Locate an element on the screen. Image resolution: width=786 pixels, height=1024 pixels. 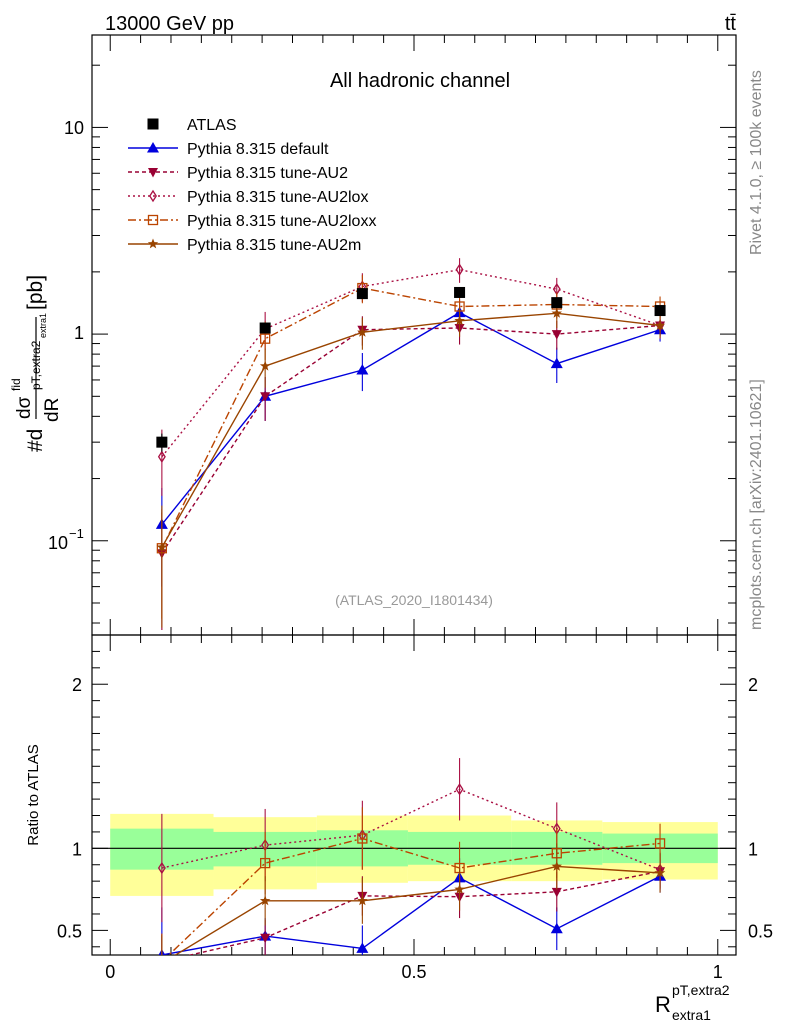
xtick-label: 0.5 is located at coordinates (413, 972).